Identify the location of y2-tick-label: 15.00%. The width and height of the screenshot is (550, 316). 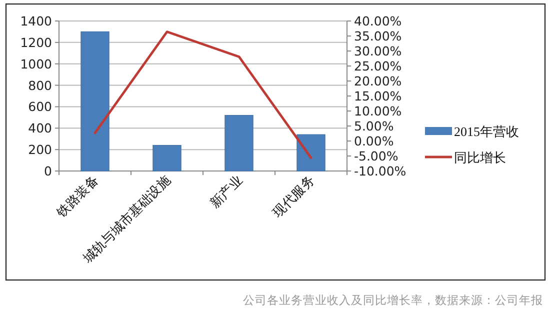
(378, 96).